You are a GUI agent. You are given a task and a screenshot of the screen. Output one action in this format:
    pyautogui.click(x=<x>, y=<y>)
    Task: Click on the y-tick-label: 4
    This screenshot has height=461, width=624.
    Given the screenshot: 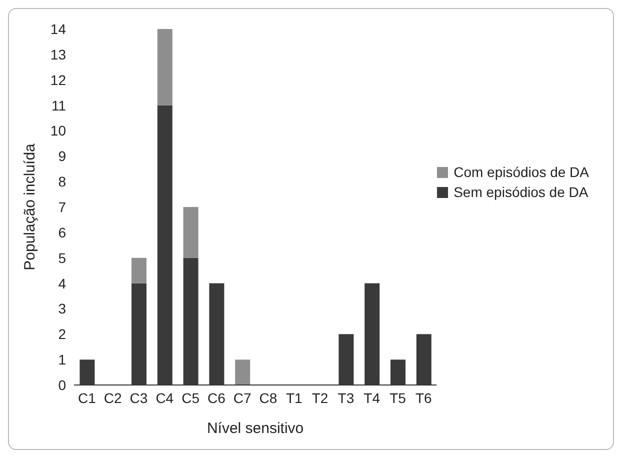 What is the action you would take?
    pyautogui.click(x=62, y=283)
    